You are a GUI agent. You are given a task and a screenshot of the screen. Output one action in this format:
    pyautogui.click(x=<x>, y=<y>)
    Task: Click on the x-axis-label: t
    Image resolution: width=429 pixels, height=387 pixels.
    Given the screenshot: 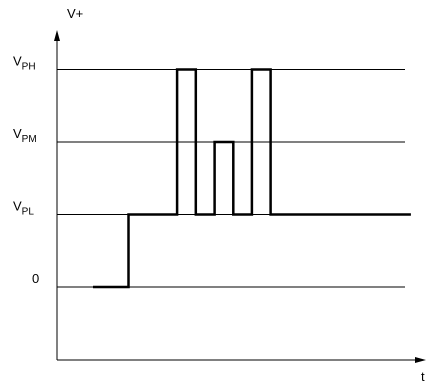 What is the action you would take?
    pyautogui.click(x=423, y=376)
    